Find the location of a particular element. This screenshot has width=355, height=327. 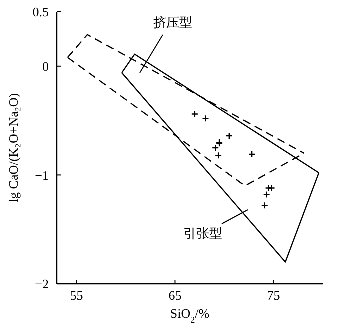

x-tick-label: 55 is located at coordinates (77, 295).